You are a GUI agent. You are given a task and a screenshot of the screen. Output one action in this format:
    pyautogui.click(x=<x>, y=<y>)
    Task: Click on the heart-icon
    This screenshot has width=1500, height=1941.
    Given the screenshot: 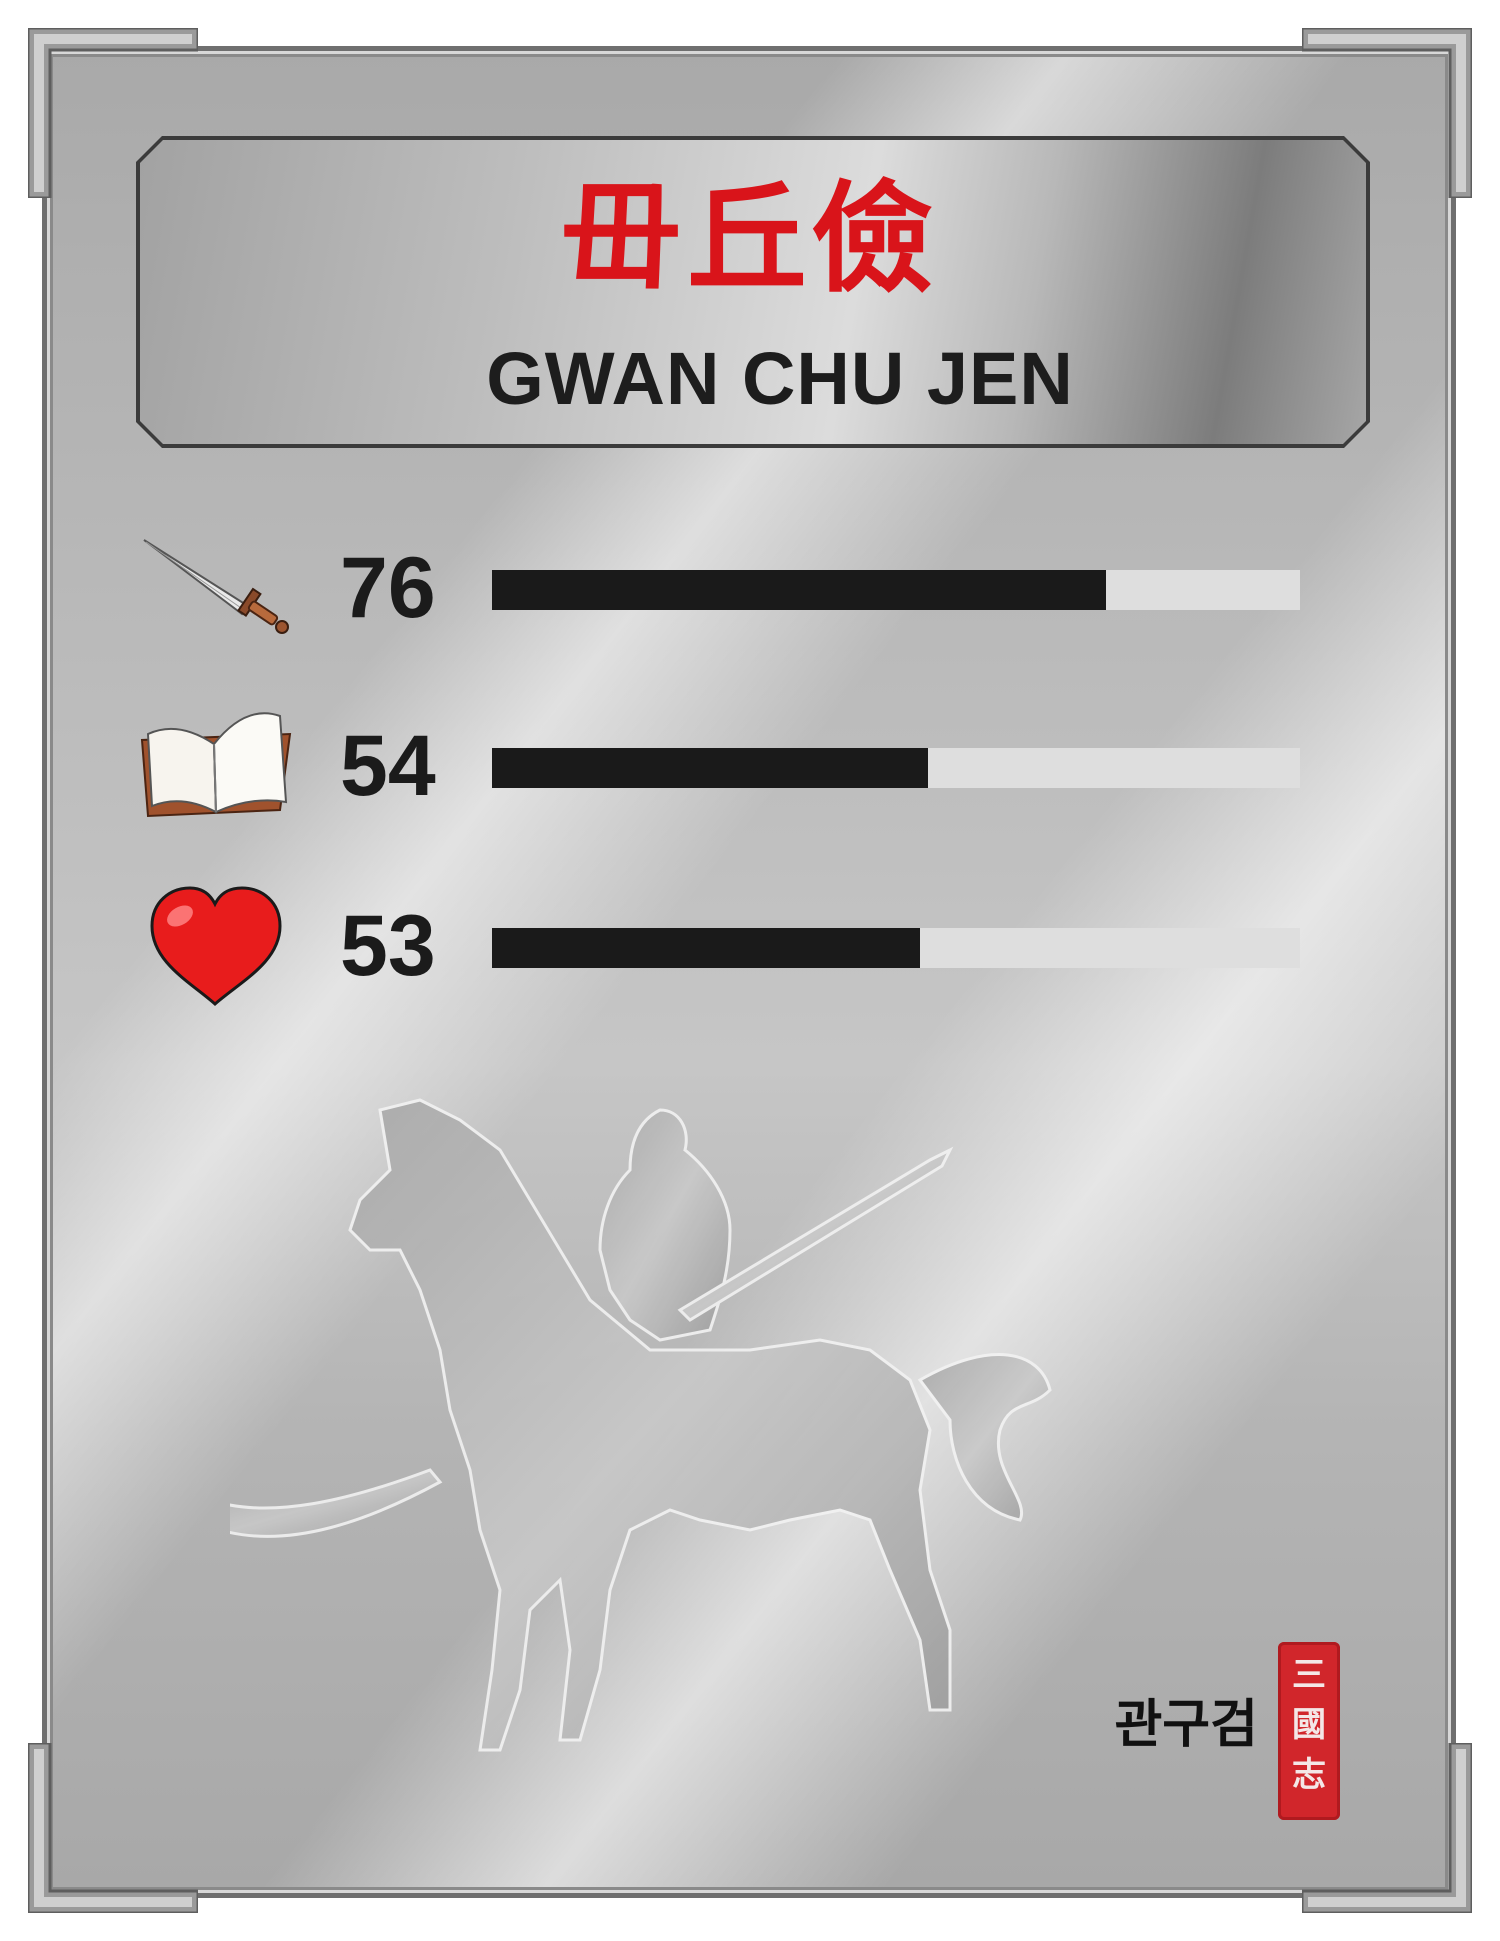 What is the action you would take?
    pyautogui.click(x=215, y=943)
    